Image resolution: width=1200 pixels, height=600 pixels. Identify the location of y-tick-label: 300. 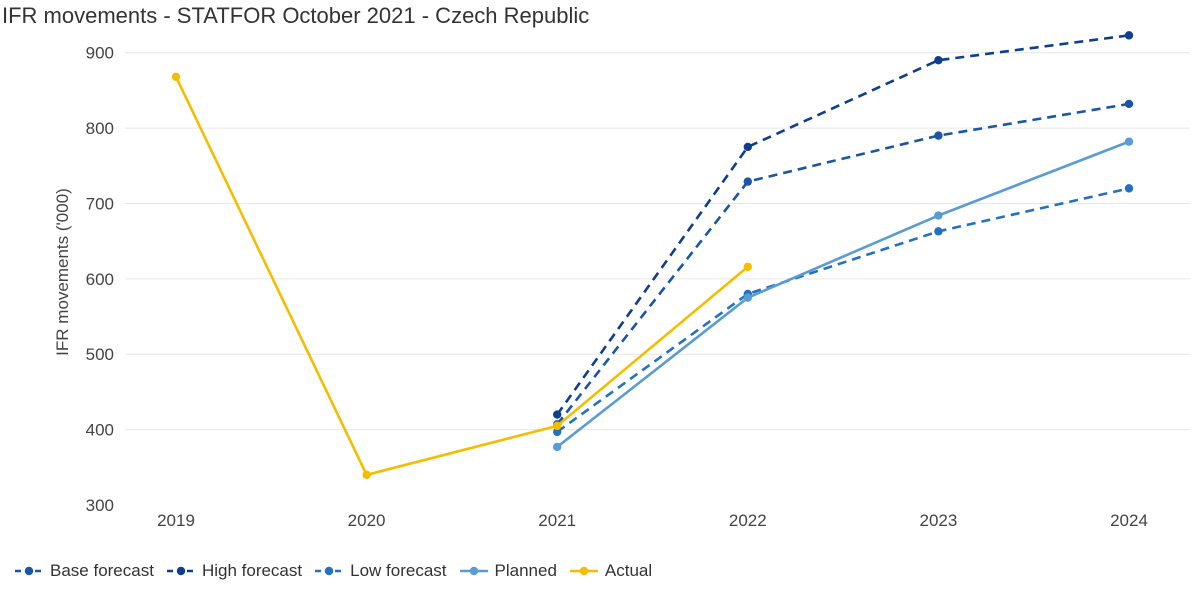
(100, 505).